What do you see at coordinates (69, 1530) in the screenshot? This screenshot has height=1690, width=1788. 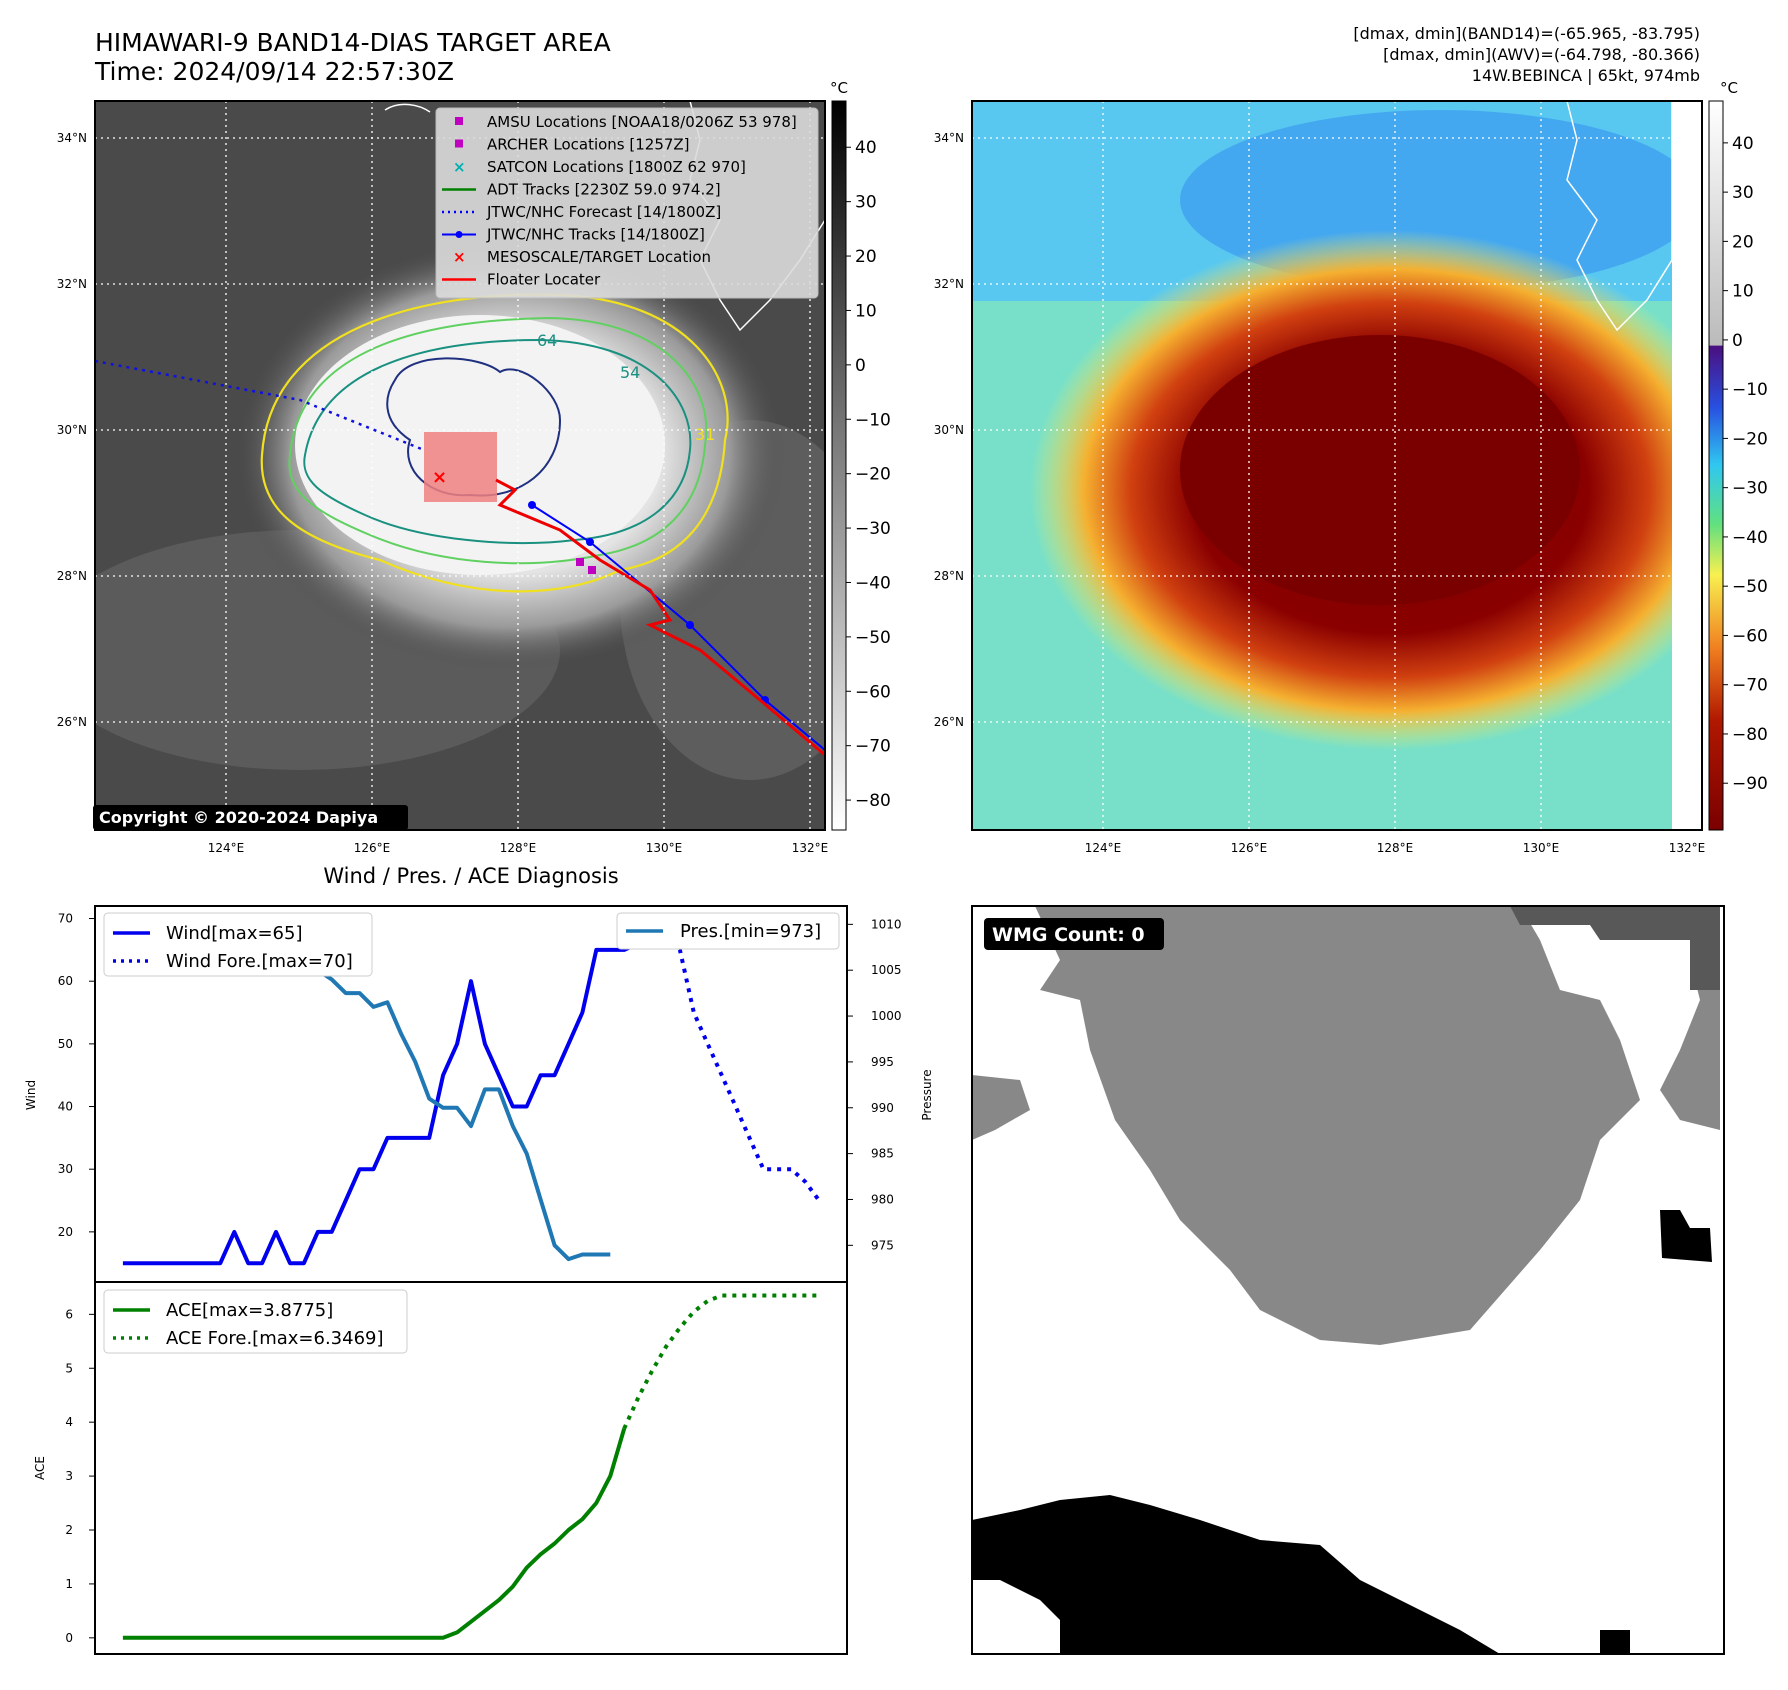 I see `y-tick-label: 2` at bounding box center [69, 1530].